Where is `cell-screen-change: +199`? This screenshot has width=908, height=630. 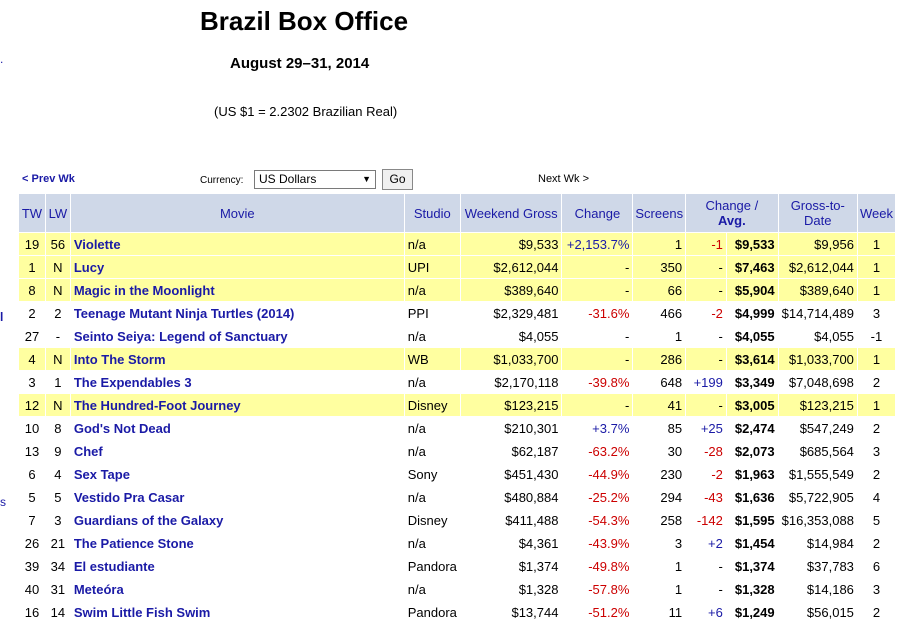 cell-screen-change: +199 is located at coordinates (706, 382).